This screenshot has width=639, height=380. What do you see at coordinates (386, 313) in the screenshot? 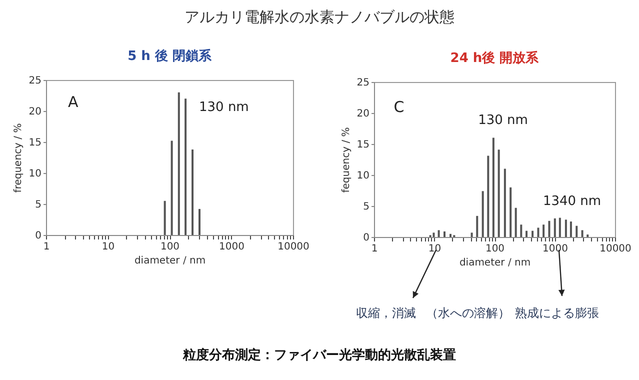
I see `text: 収縮，消滅` at bounding box center [386, 313].